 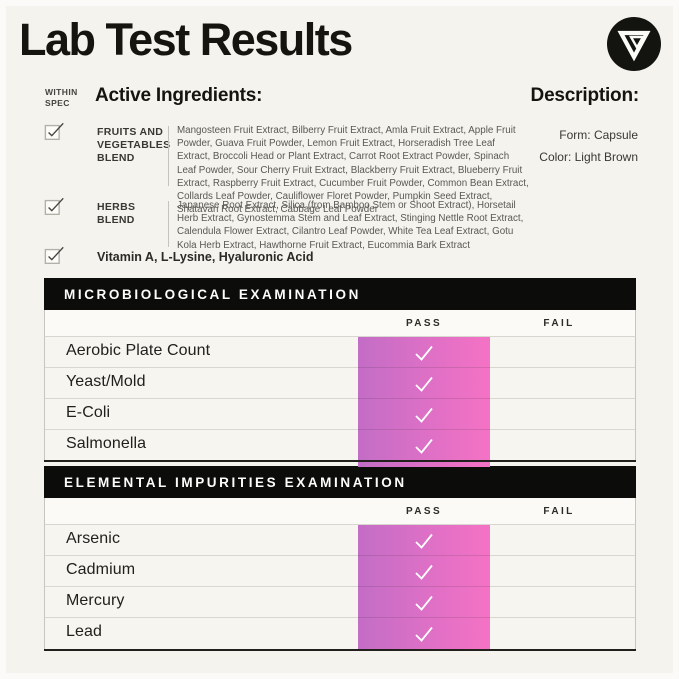 I want to click on table-row: Yeast/Mold, so click(x=340, y=383).